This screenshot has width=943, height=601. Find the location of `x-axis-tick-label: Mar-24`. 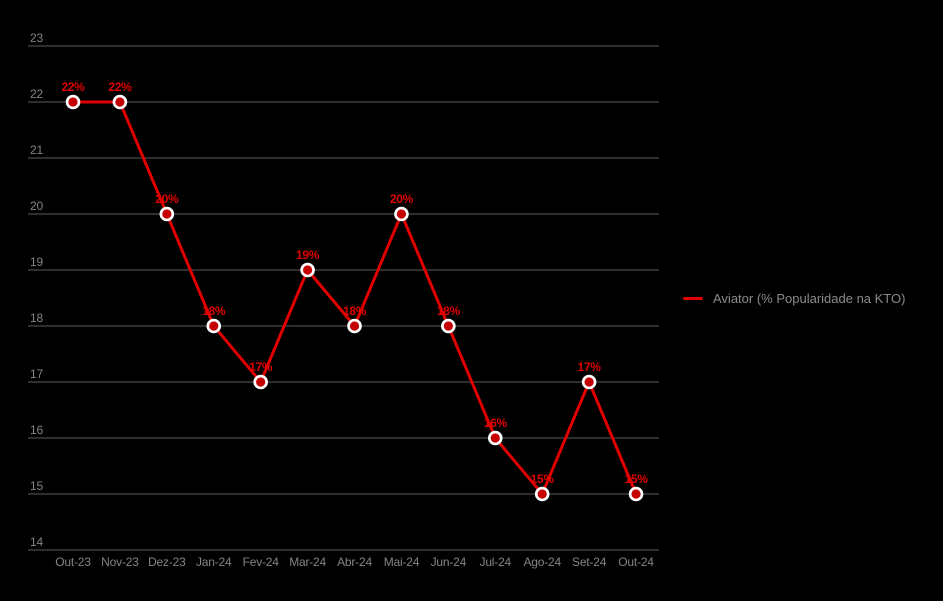

x-axis-tick-label: Mar-24 is located at coordinates (307, 562).